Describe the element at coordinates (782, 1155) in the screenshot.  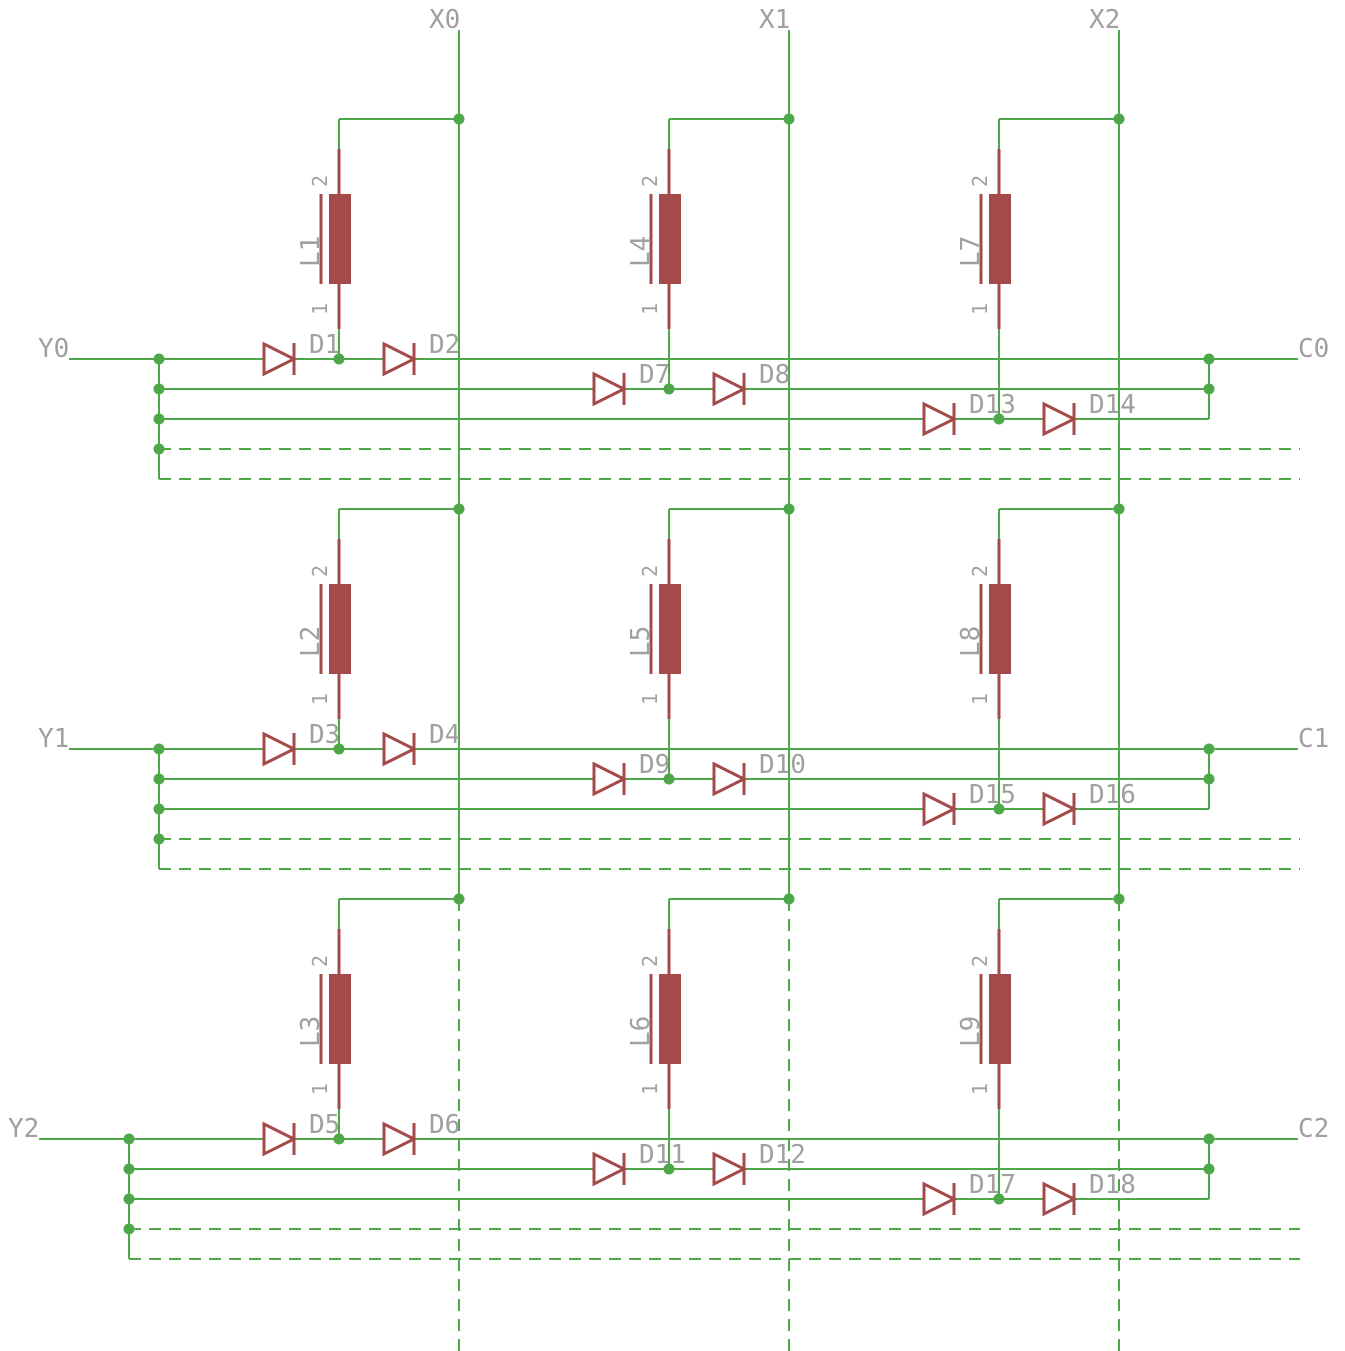
I see `diode-label: D12` at that location.